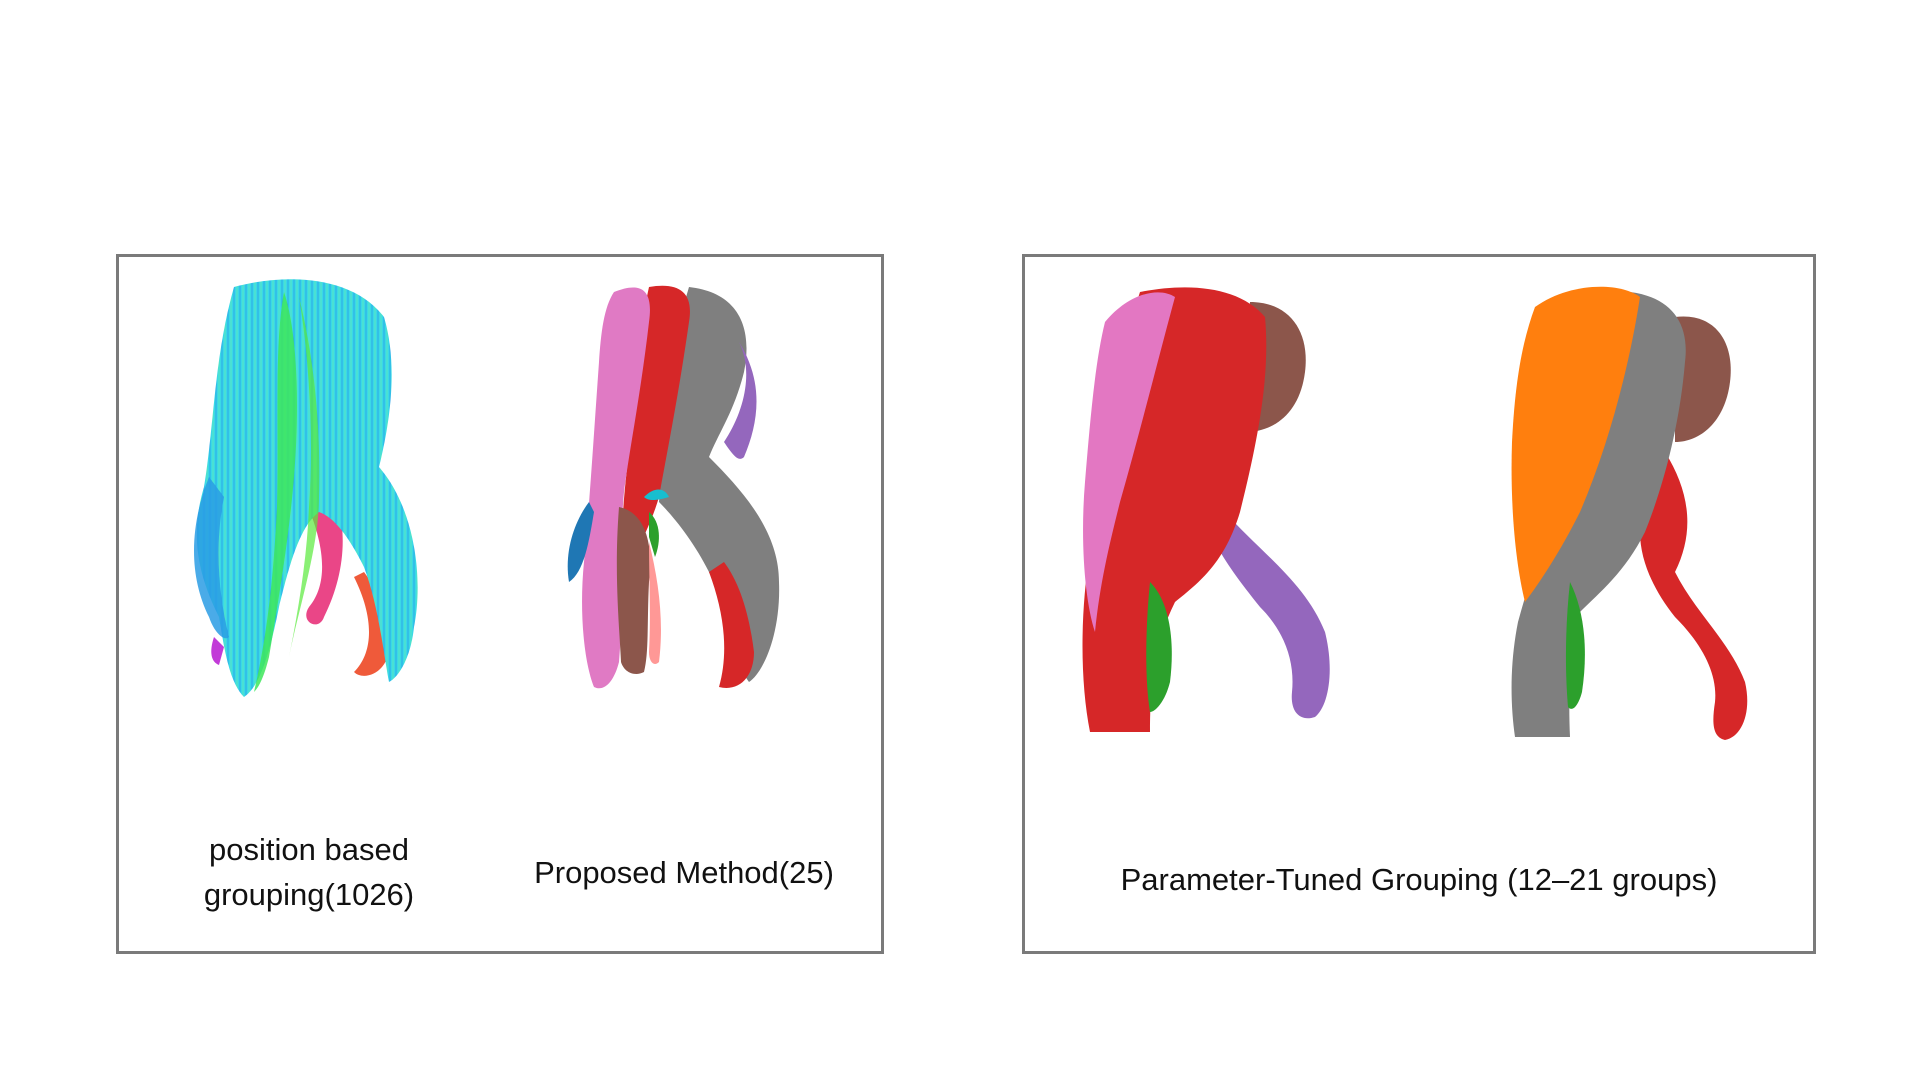  I want to click on hair-group-blue, so click(580, 542).